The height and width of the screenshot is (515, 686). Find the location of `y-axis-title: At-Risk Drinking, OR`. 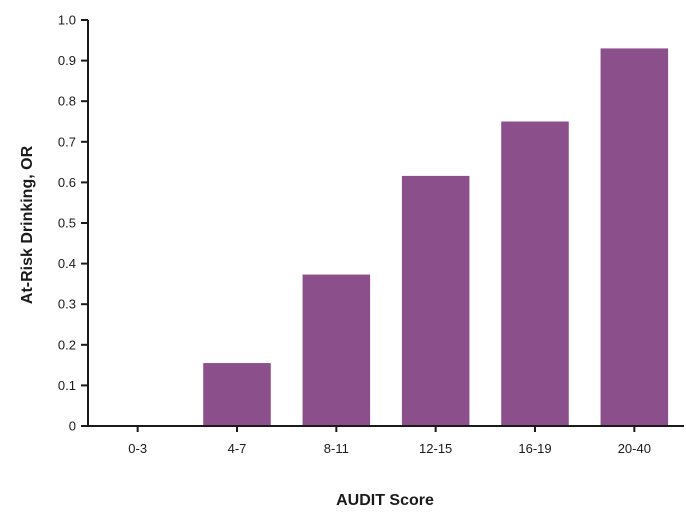

y-axis-title: At-Risk Drinking, OR is located at coordinates (27, 224).